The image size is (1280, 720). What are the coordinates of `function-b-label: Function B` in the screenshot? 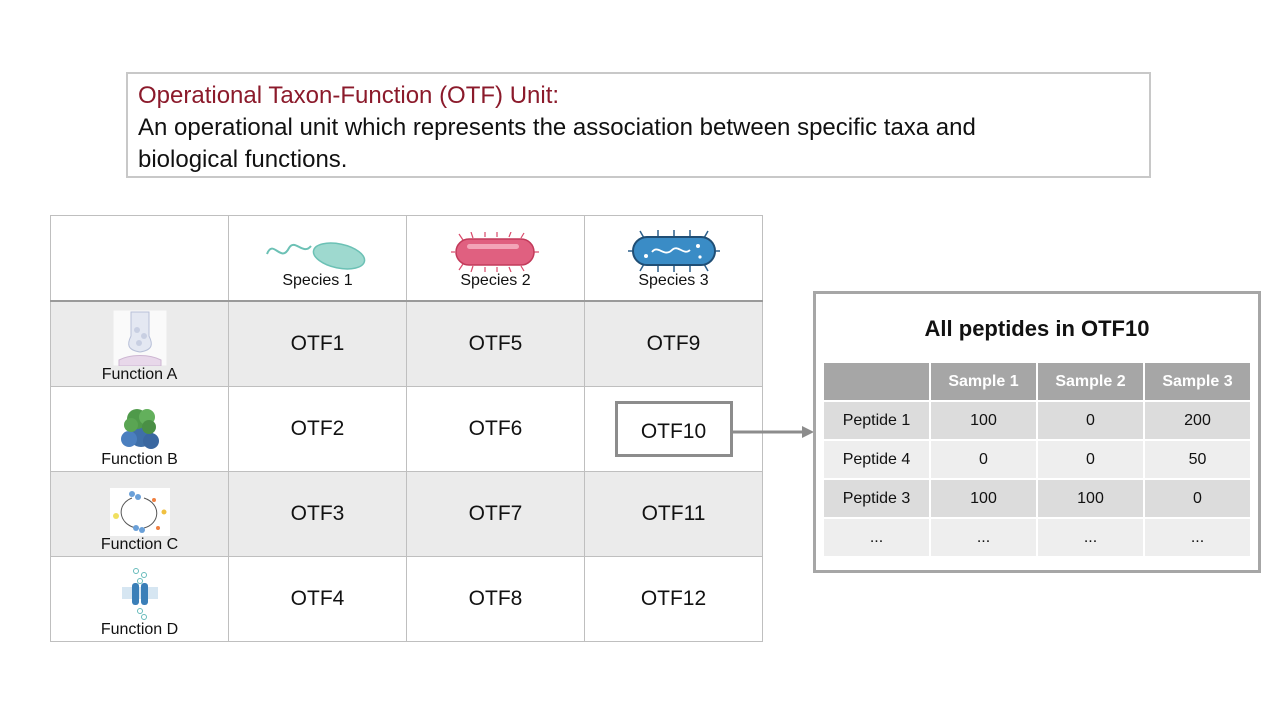 It's located at (139, 459).